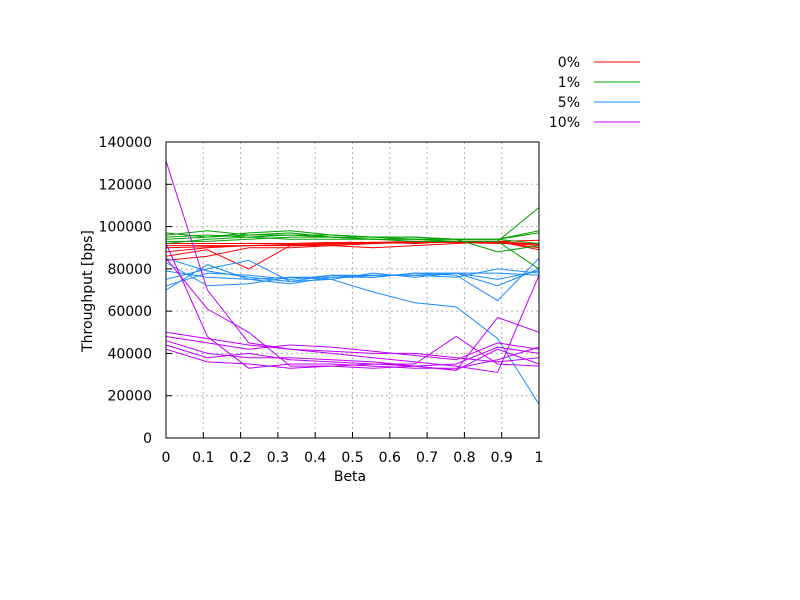 This screenshot has width=800, height=600. What do you see at coordinates (129, 270) in the screenshot?
I see `y-tick-label: 80000` at bounding box center [129, 270].